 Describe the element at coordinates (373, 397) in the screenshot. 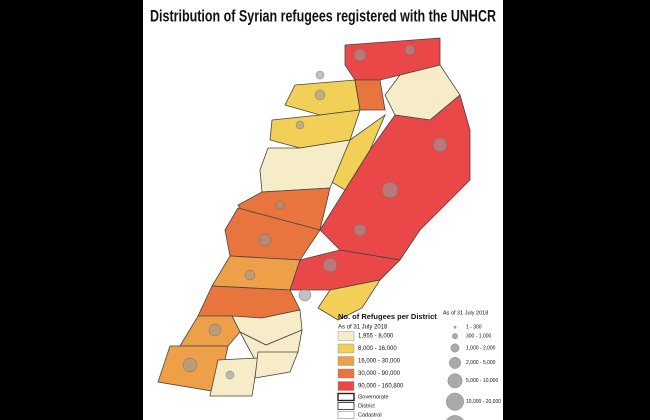

I see `boundary-label: Governorate` at that location.